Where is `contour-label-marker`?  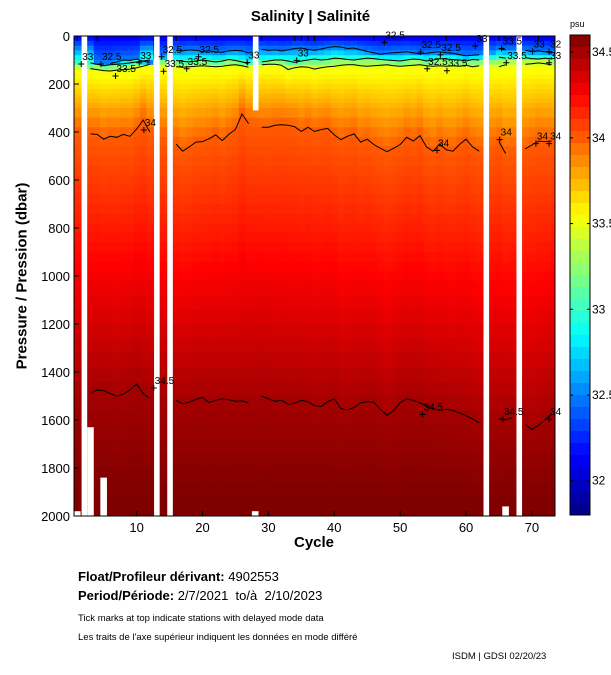 contour-label-marker is located at coordinates (81, 64).